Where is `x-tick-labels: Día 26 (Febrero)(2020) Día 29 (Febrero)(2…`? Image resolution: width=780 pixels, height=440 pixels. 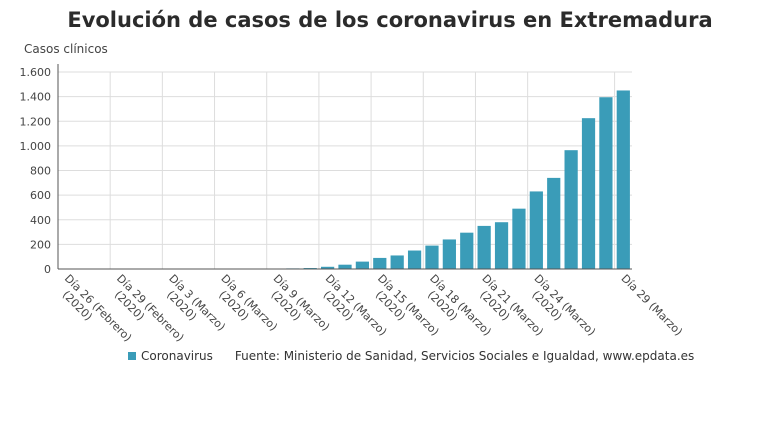
x-tick-labels: Día 26 (Febrero)(2020) Día 29 (Febrero)(2… is located at coordinates (372, 308).